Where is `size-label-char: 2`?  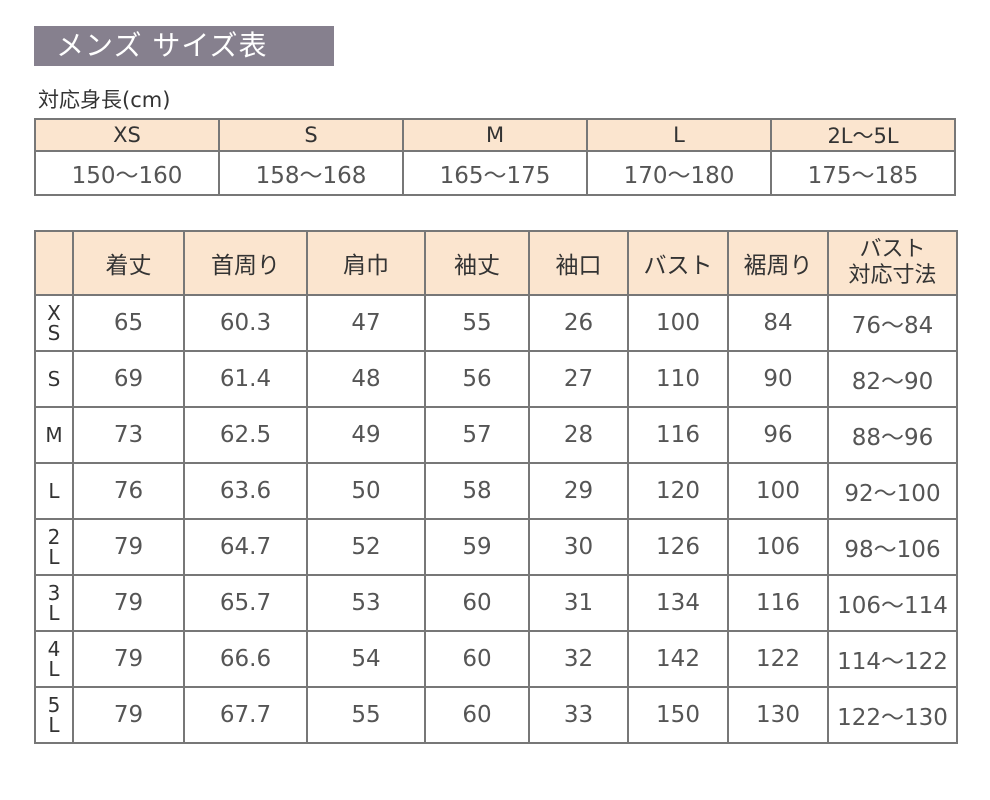
size-label-char: 2 is located at coordinates (54, 537).